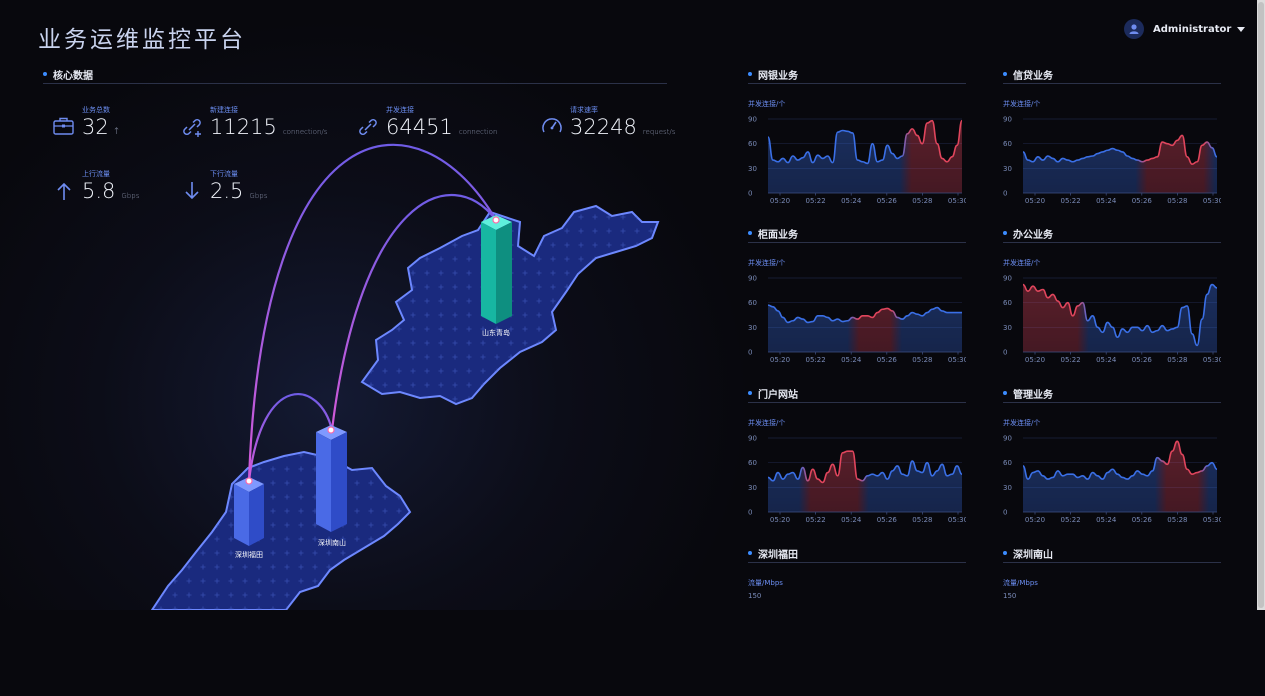 This screenshot has width=1265, height=696. What do you see at coordinates (142, 40) in the screenshot?
I see `page-title: 业务运维监控平台` at bounding box center [142, 40].